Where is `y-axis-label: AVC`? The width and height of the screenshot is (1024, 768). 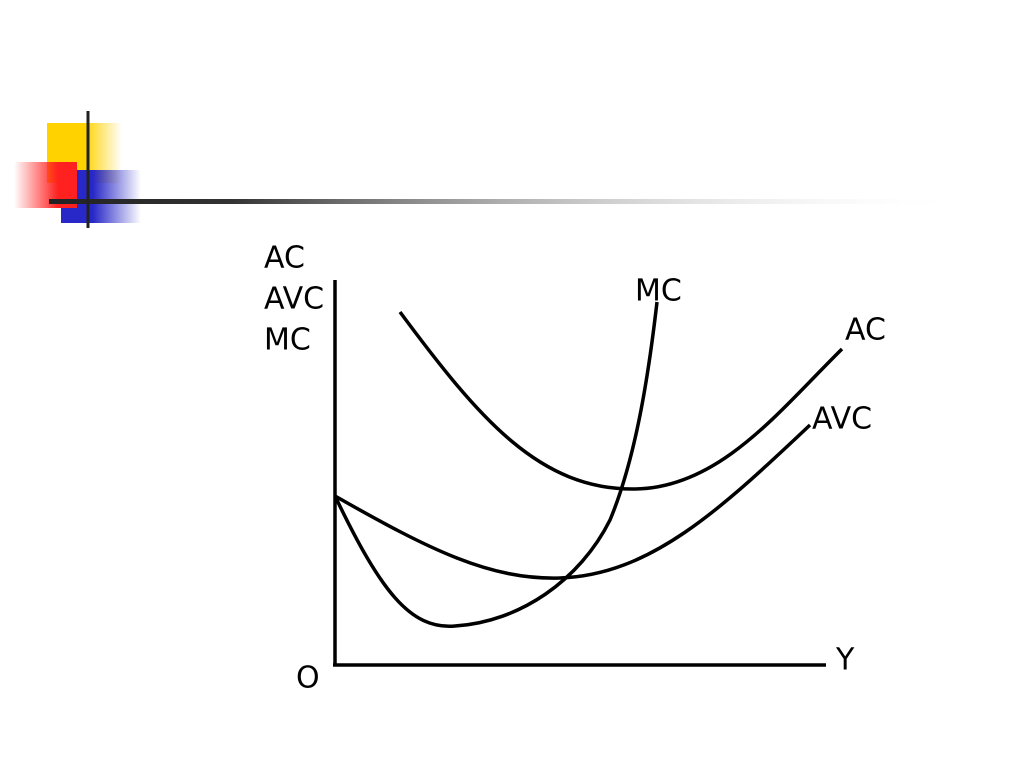
y-axis-label: AVC is located at coordinates (294, 299).